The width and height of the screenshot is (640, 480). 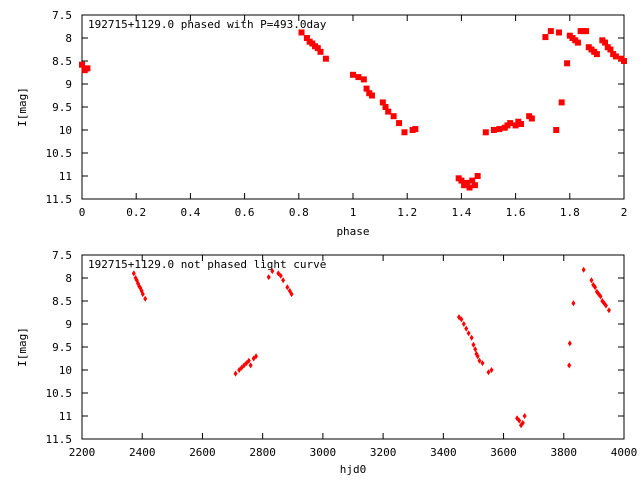 I want to click on x-tick-label: 2400, so click(x=142, y=452).